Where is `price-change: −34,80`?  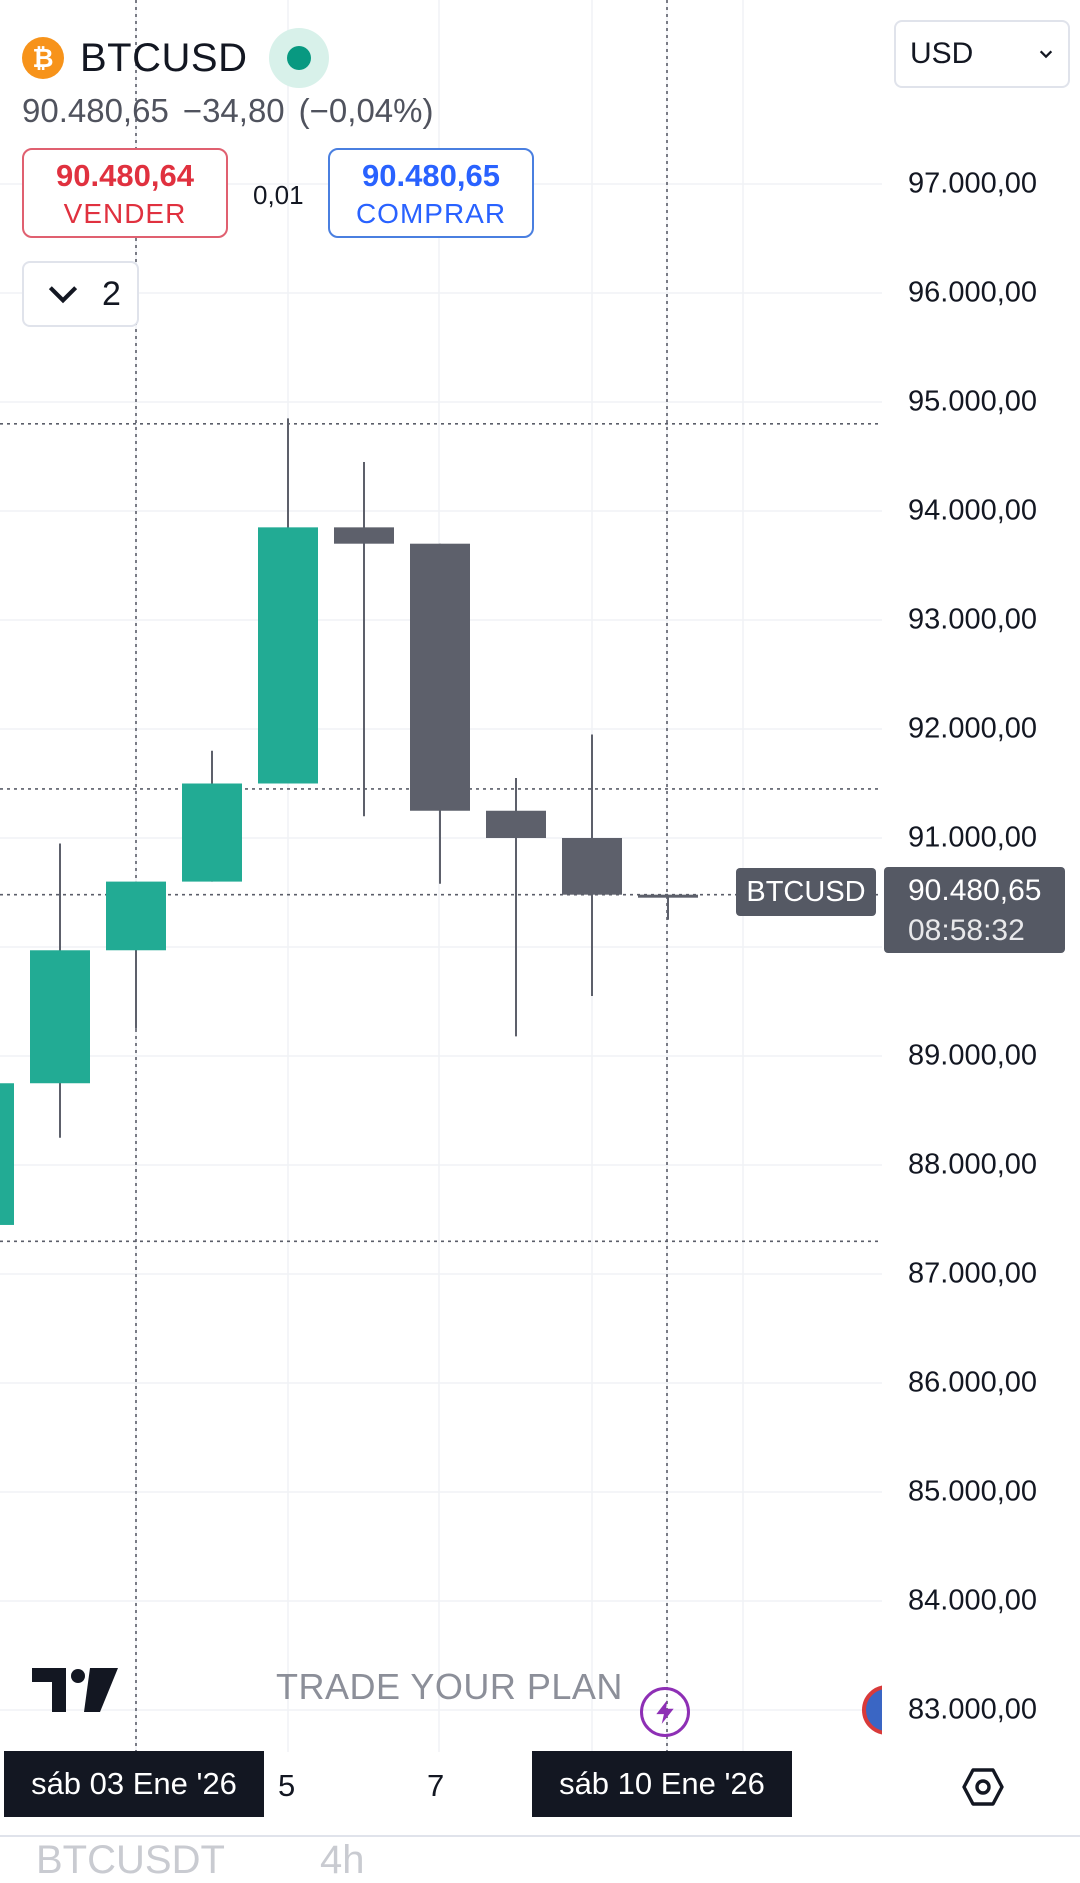 price-change: −34,80 is located at coordinates (233, 110).